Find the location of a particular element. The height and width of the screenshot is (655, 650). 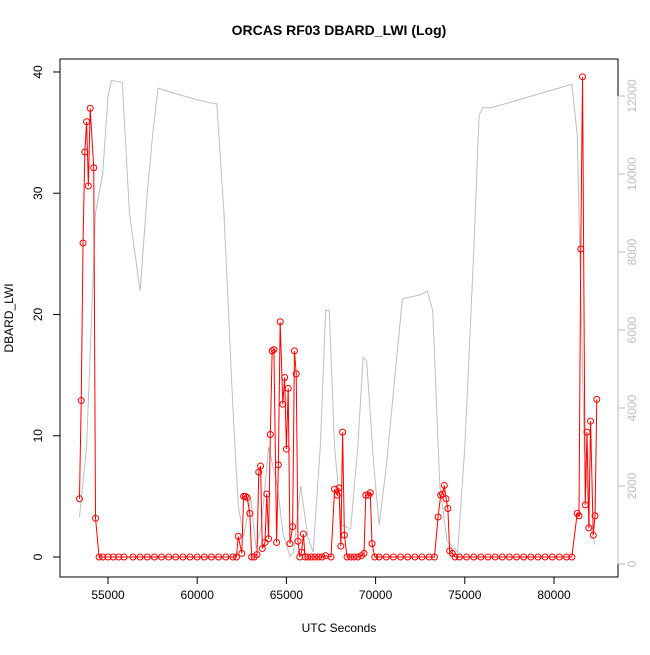

y2-tick-label: 6000 is located at coordinates (632, 329).